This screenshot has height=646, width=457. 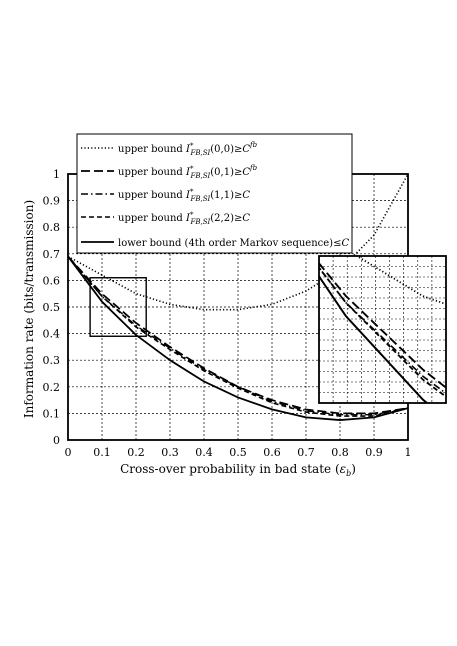 I want to click on x-tick-label: 0.3, so click(x=170, y=452).